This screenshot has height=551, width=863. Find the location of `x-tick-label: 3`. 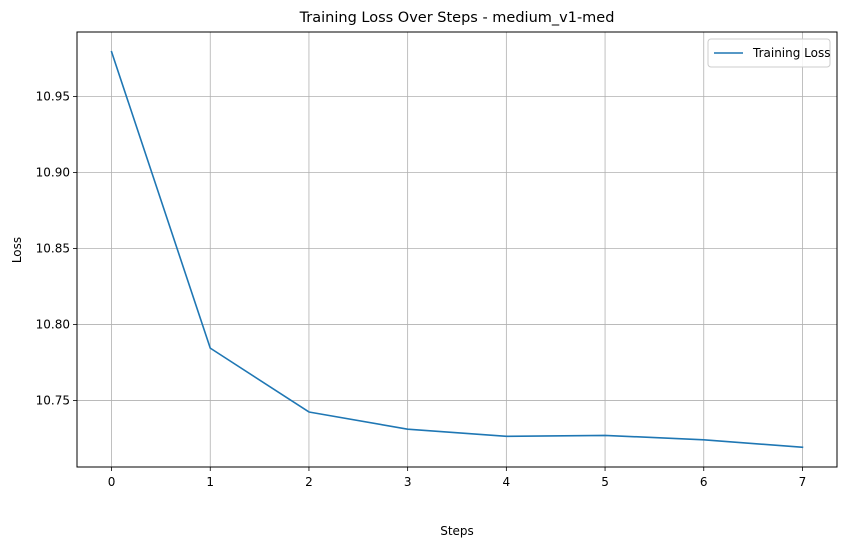

x-tick-label: 3 is located at coordinates (408, 482).